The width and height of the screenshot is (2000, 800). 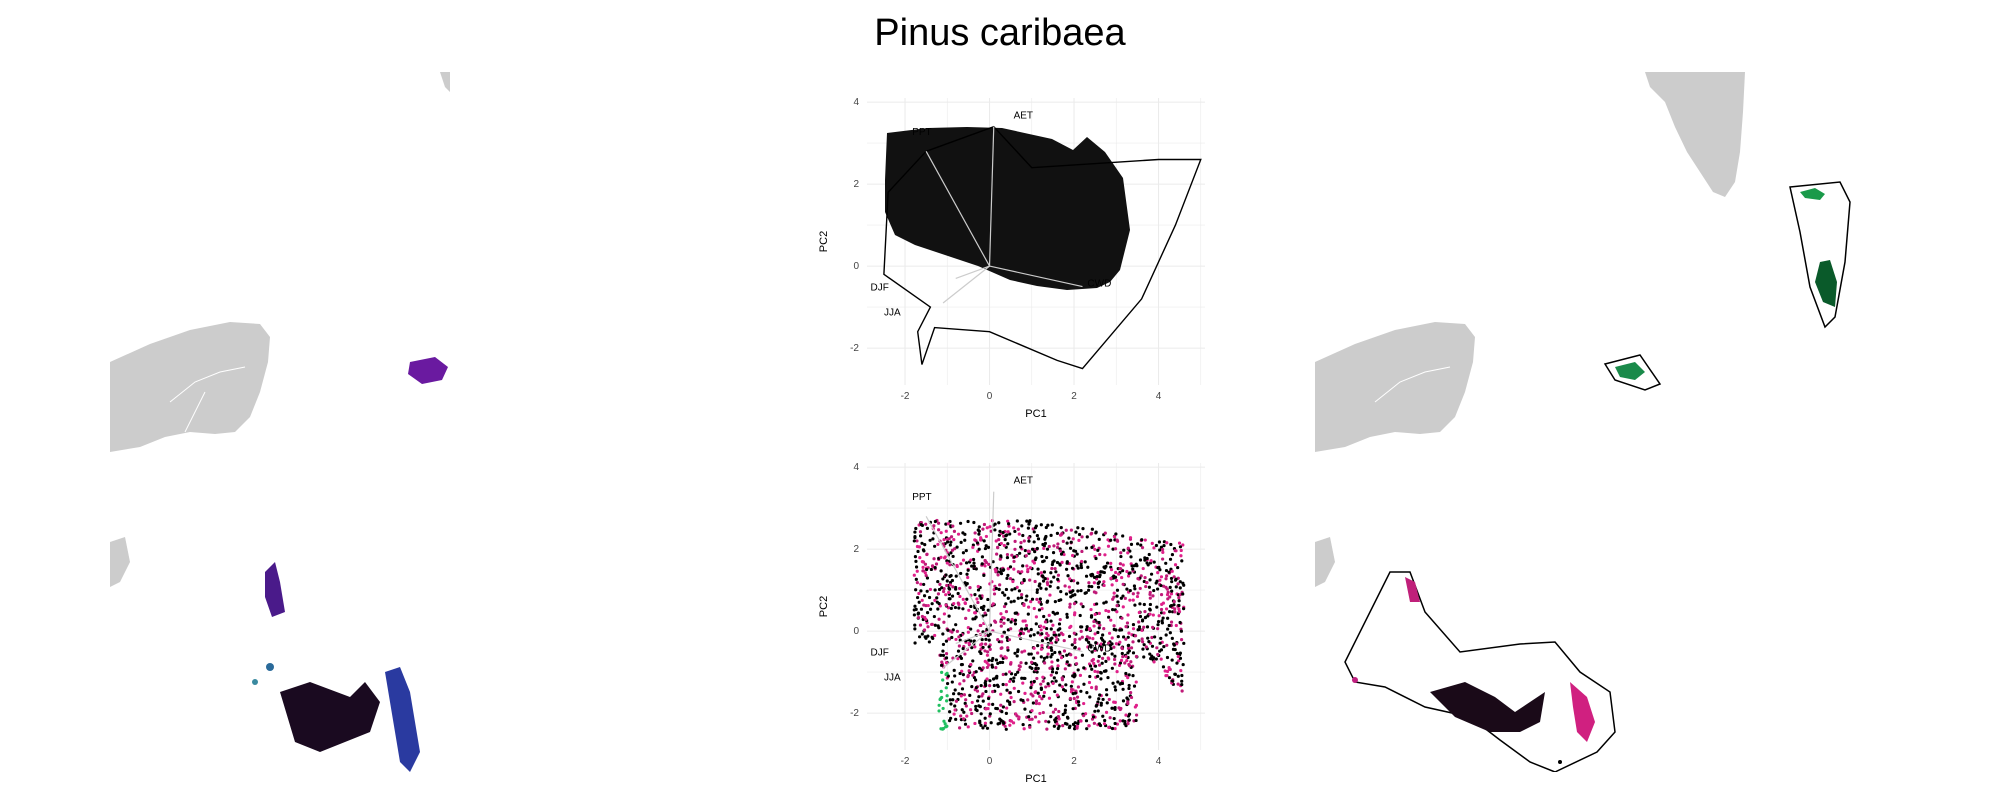 What do you see at coordinates (1412, 384) in the screenshot?
I see `country-border` at bounding box center [1412, 384].